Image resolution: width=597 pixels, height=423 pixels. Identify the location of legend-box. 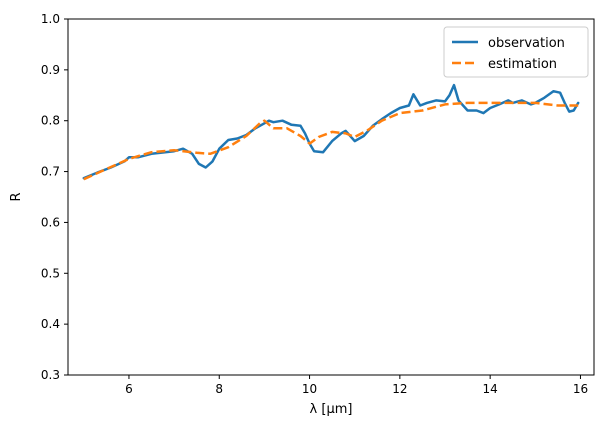
(516, 52).